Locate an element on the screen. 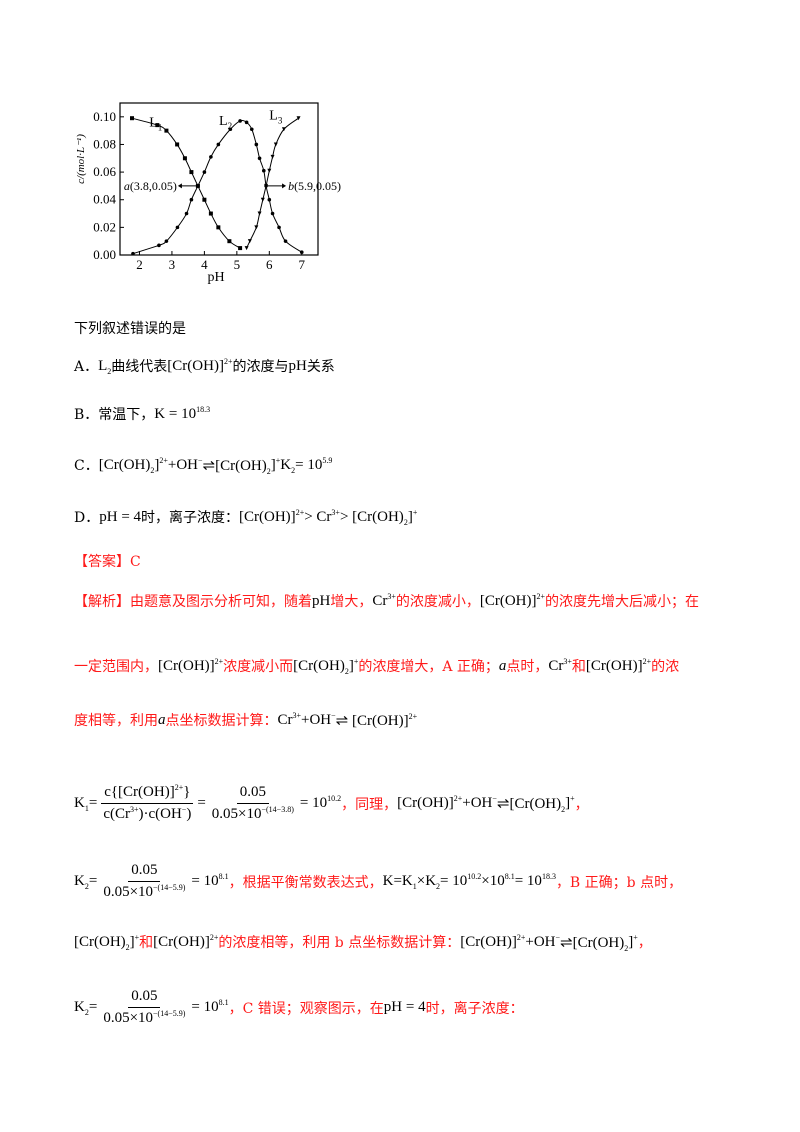  text-run: C． is located at coordinates (86, 466).